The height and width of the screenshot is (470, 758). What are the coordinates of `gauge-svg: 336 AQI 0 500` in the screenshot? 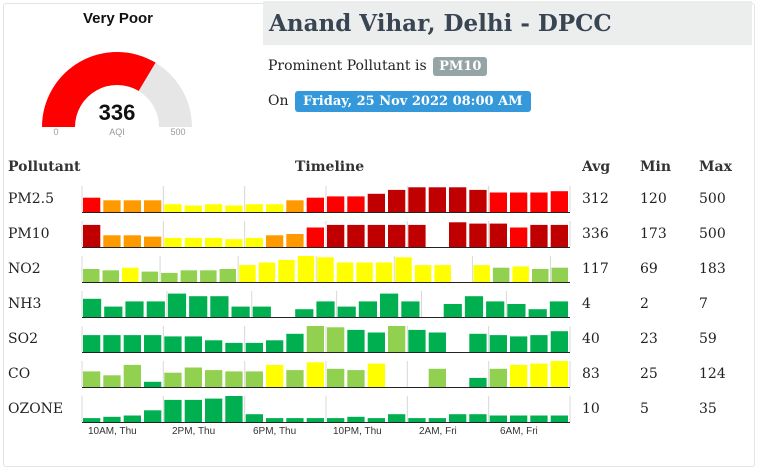 It's located at (117, 94).